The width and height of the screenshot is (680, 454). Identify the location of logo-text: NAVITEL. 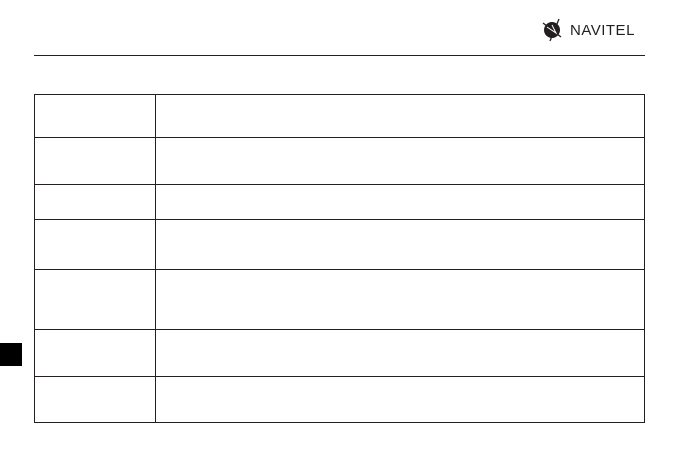
(602, 30).